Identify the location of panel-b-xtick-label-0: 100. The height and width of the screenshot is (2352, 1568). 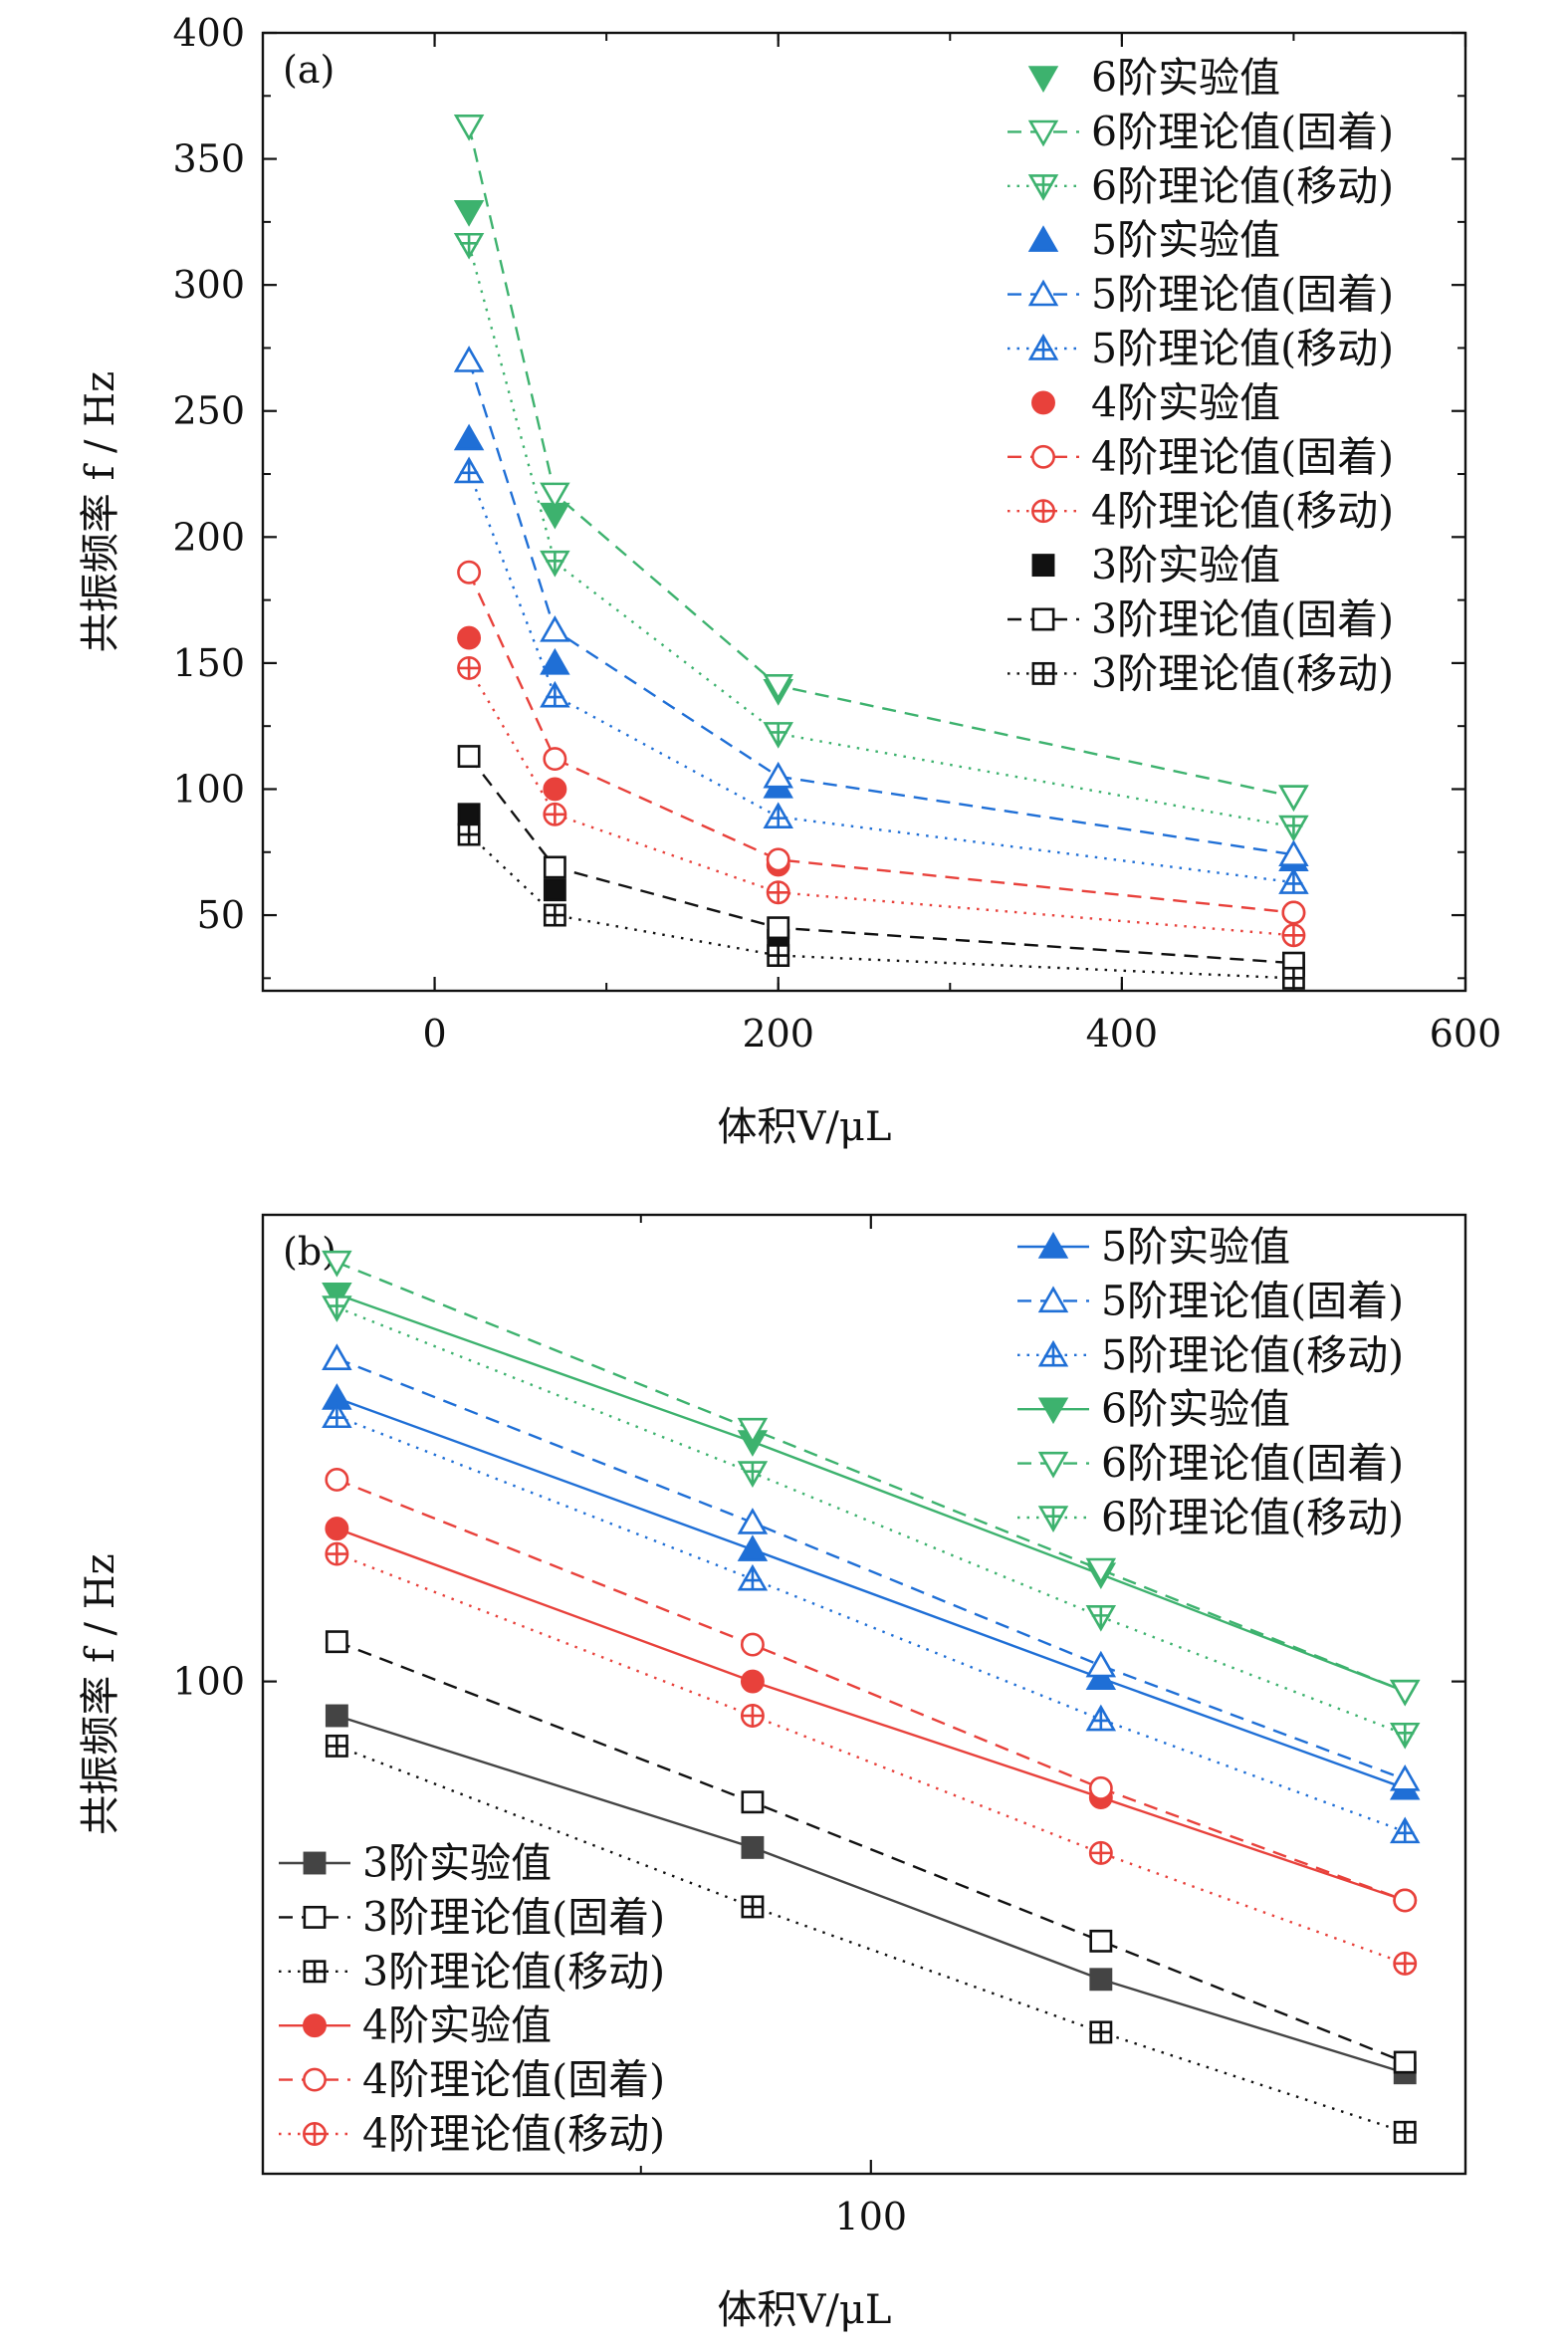
(872, 2216).